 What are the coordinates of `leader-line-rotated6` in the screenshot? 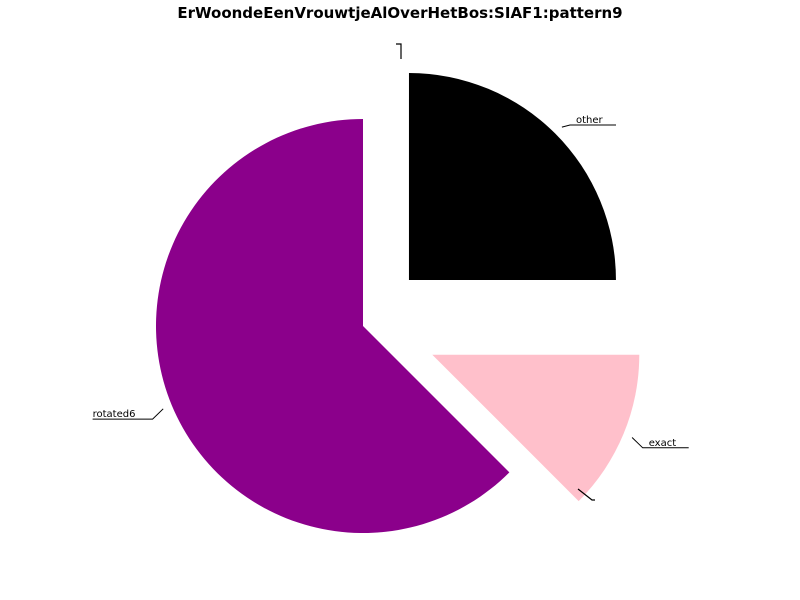 It's located at (128, 414).